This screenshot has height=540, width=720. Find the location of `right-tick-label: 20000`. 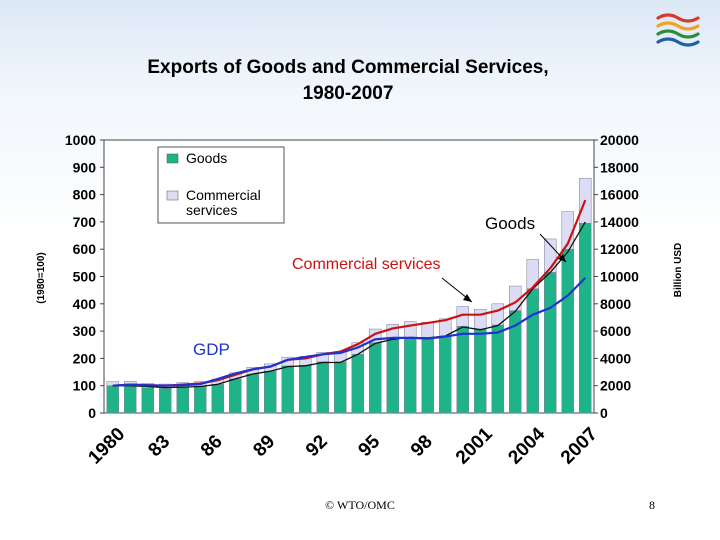

right-tick-label: 20000 is located at coordinates (619, 140).